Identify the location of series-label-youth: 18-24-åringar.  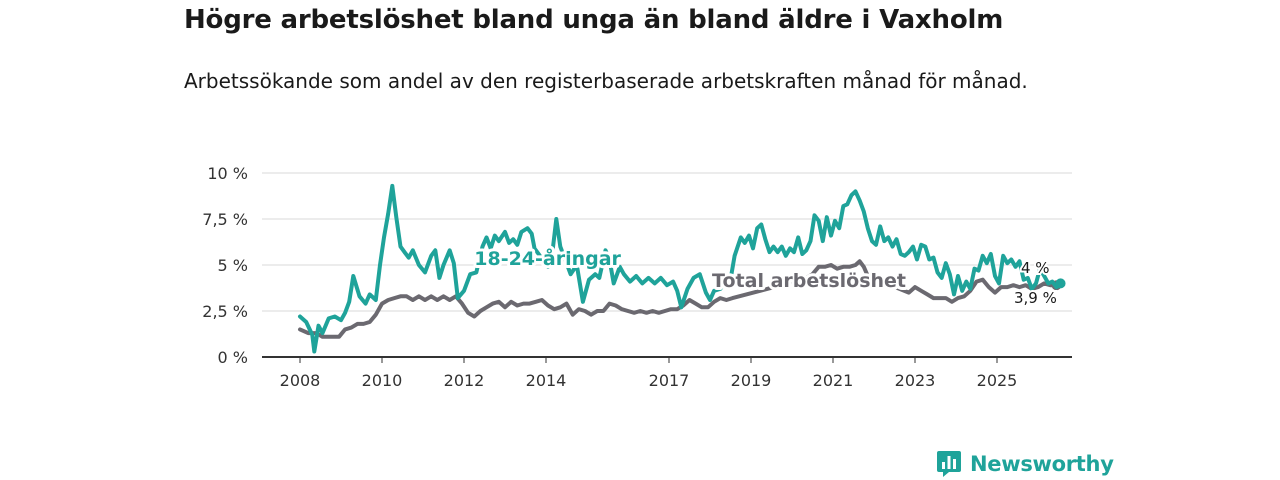
(547, 258).